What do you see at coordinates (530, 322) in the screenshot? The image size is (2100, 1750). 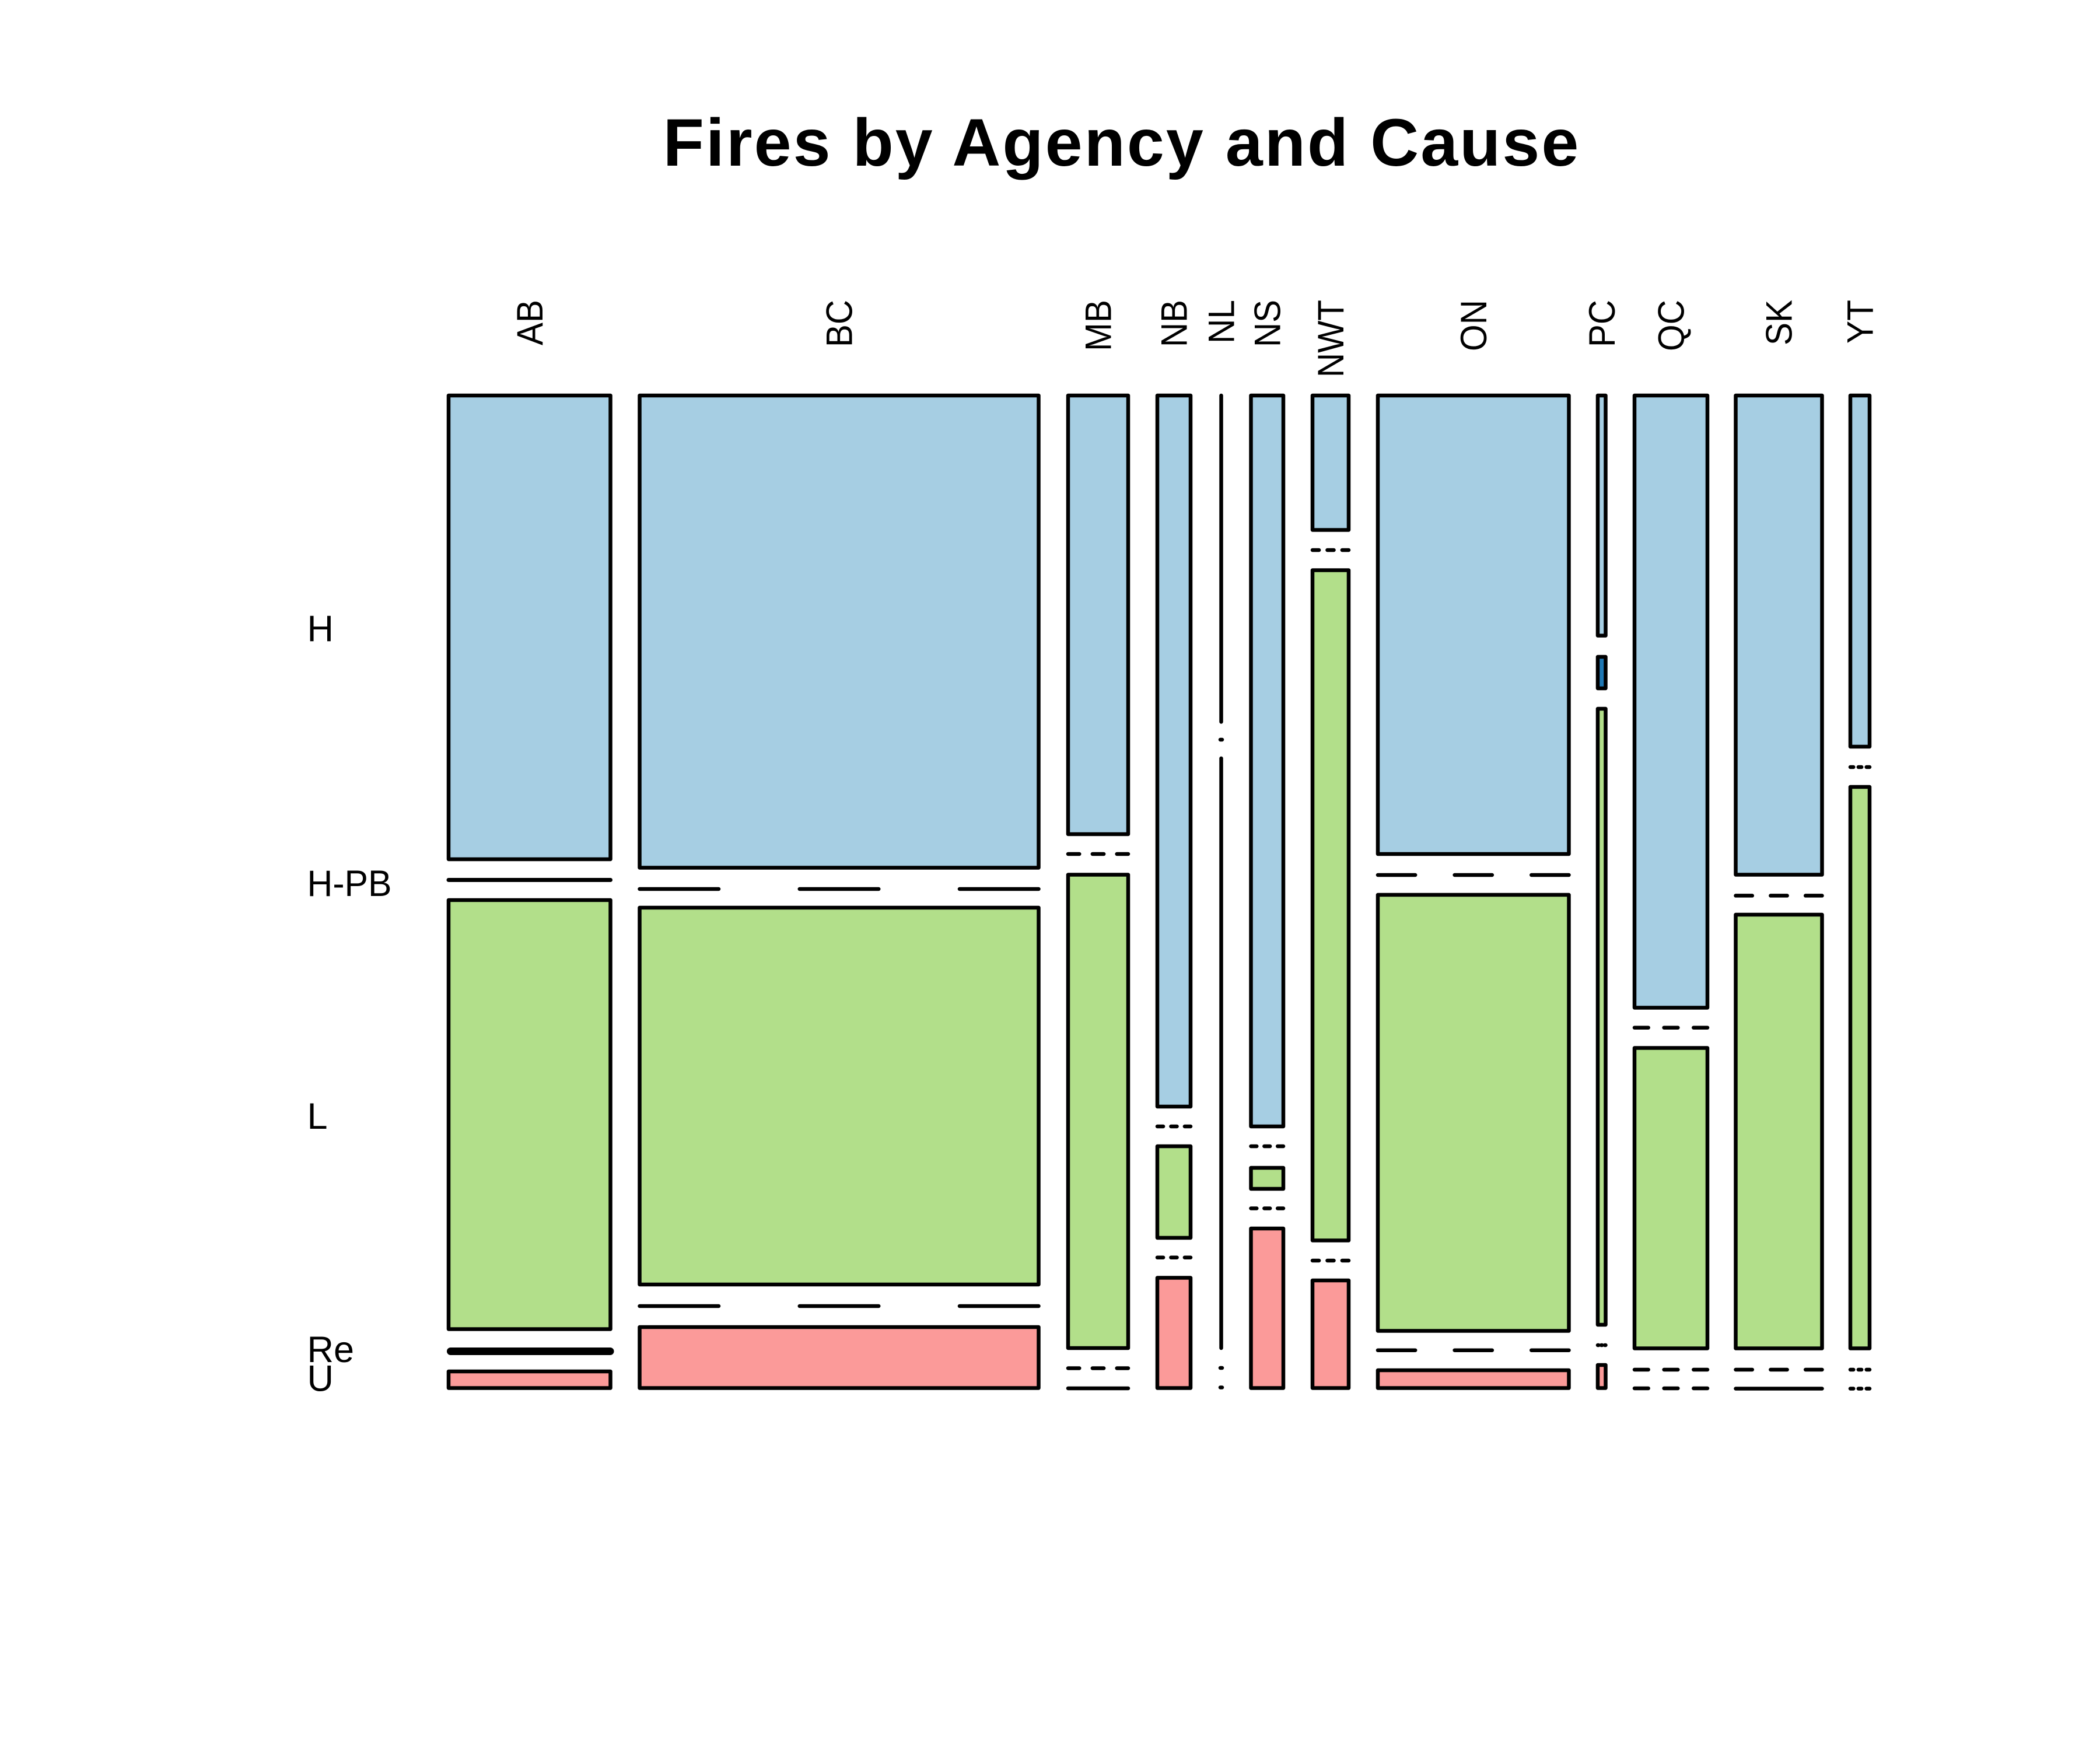 I see `svg-text: AB` at bounding box center [530, 322].